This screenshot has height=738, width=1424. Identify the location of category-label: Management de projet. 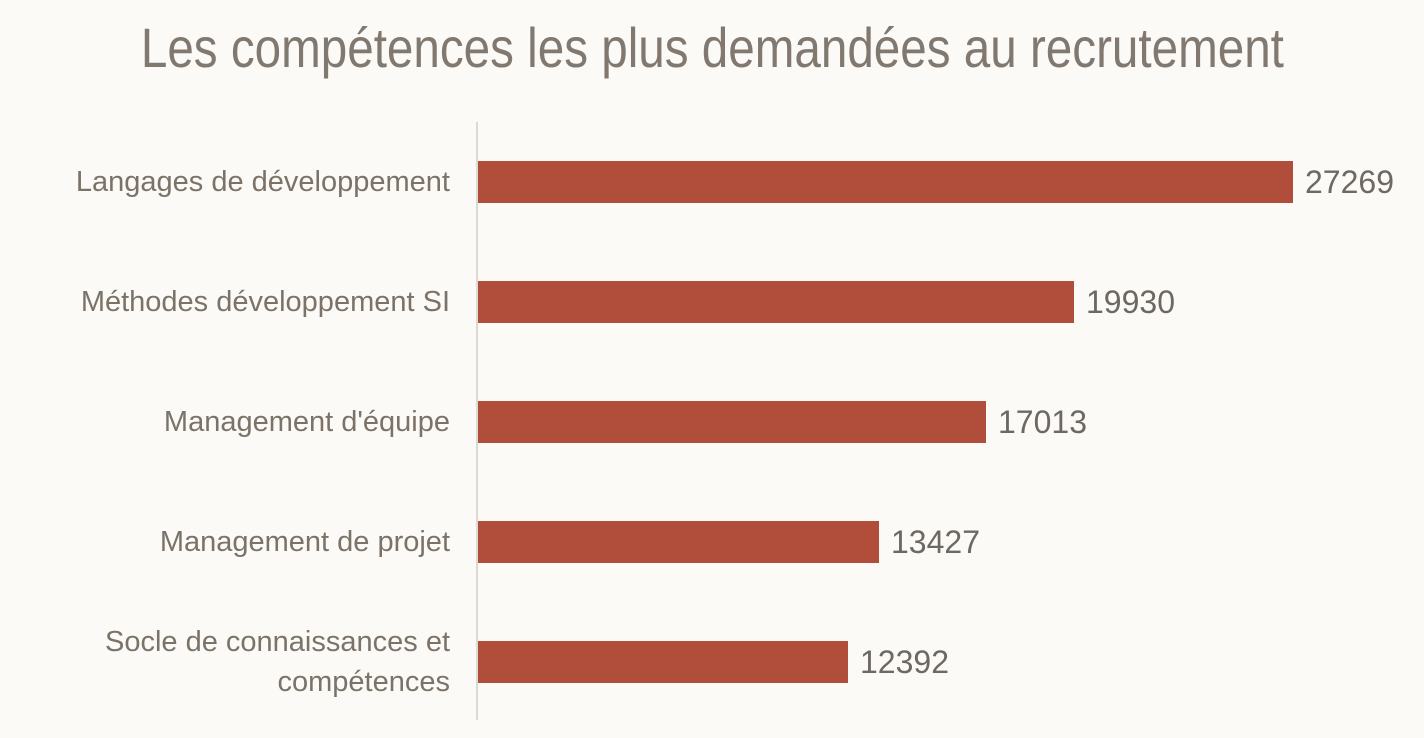
(304, 541).